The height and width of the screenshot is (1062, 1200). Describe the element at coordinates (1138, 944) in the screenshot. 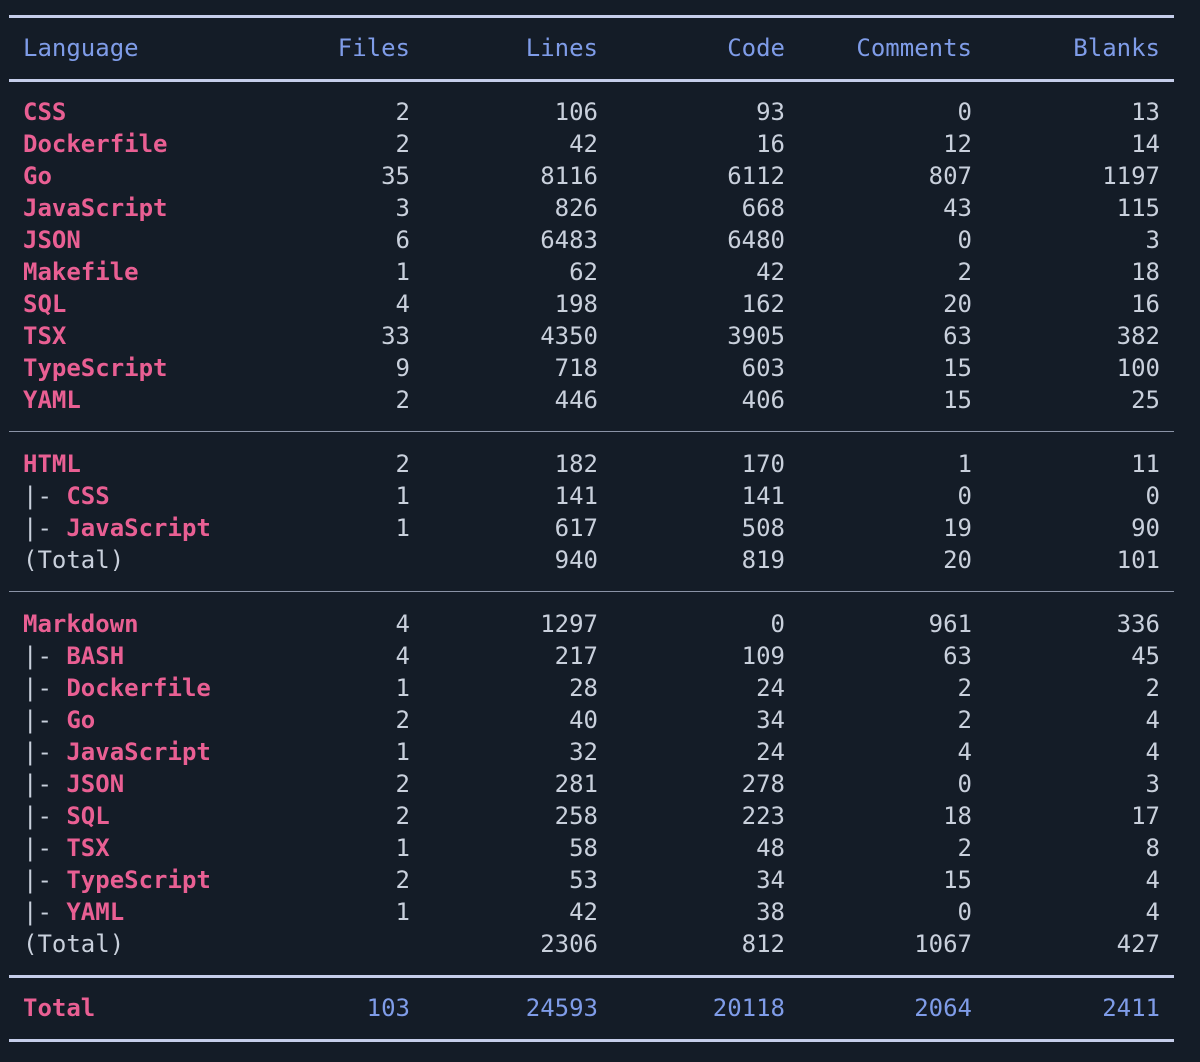

I see `blanks-cell: 427` at that location.